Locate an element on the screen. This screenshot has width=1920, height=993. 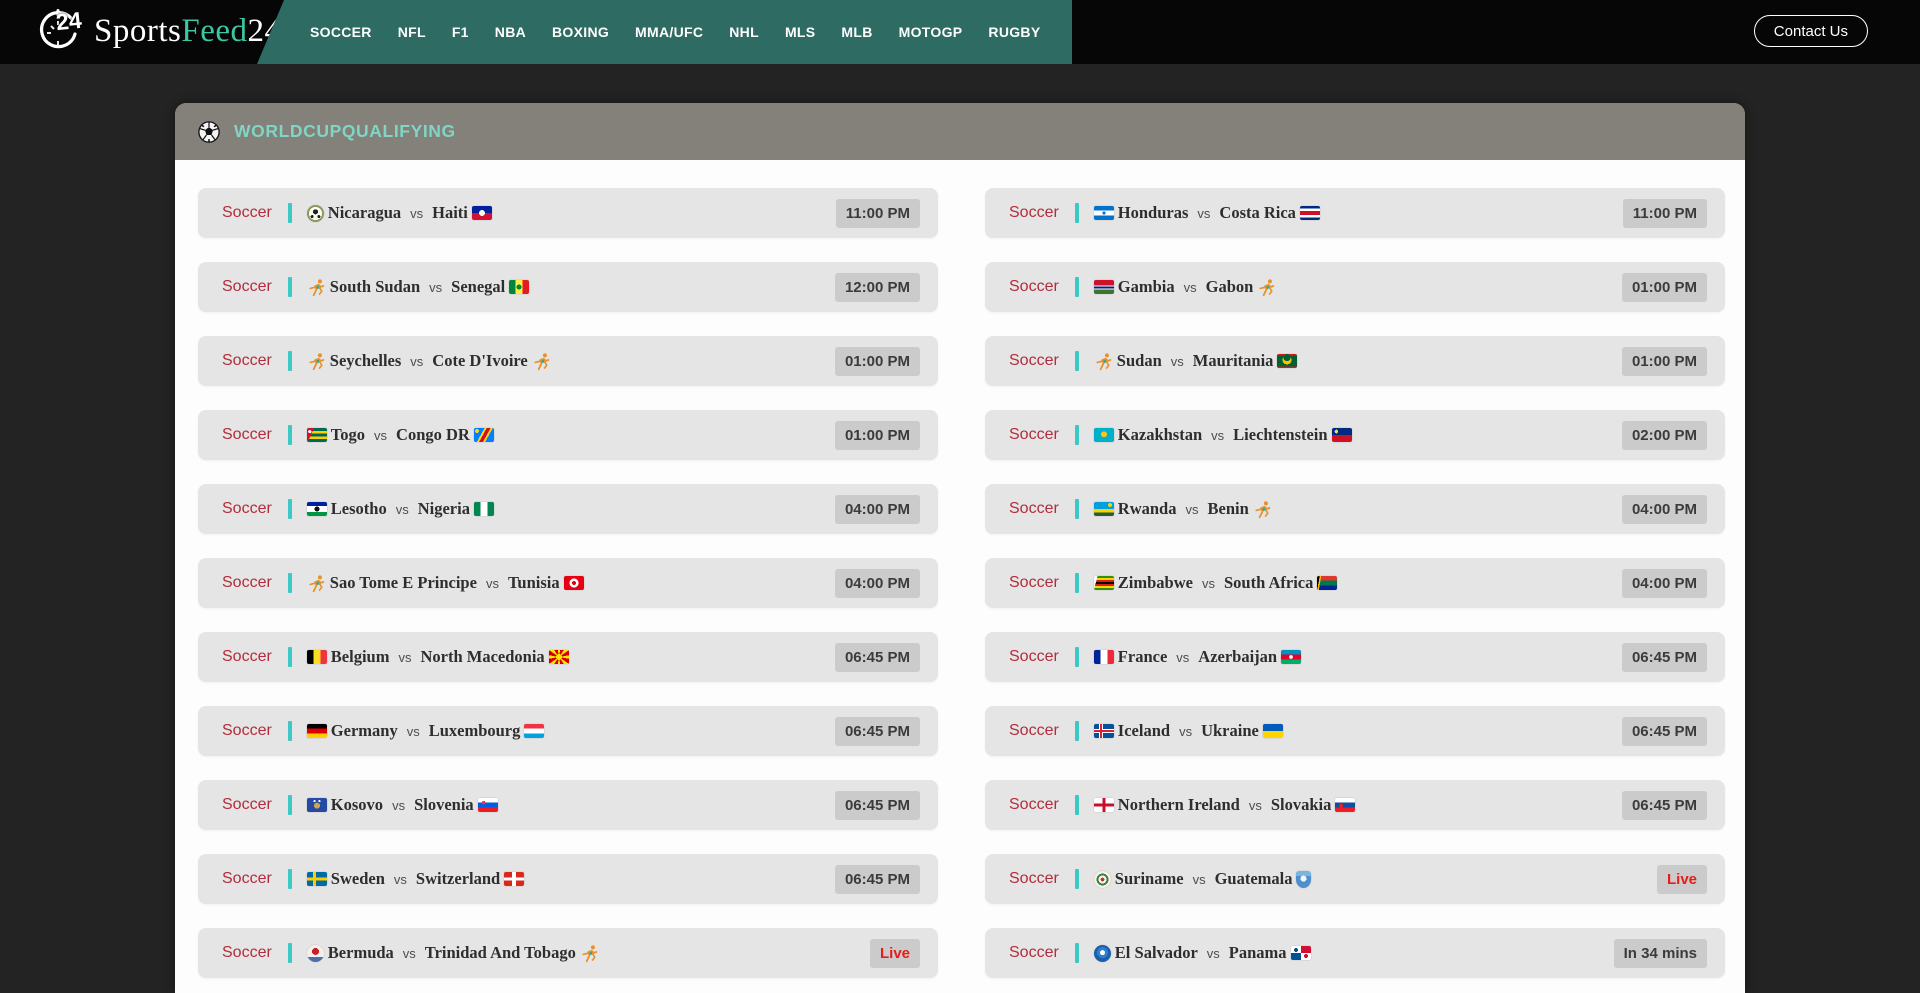
nav-item-mma-ufc: MMA/UFC is located at coordinates (669, 32).